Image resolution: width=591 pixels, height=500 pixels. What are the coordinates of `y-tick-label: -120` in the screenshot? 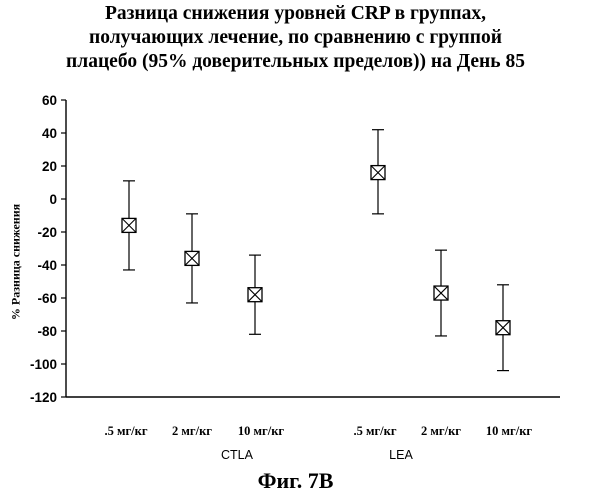 It's located at (43, 397).